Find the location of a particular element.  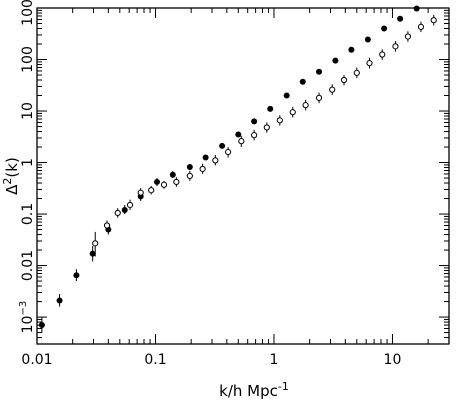

y-tick-label: 100 is located at coordinates (28, 59).